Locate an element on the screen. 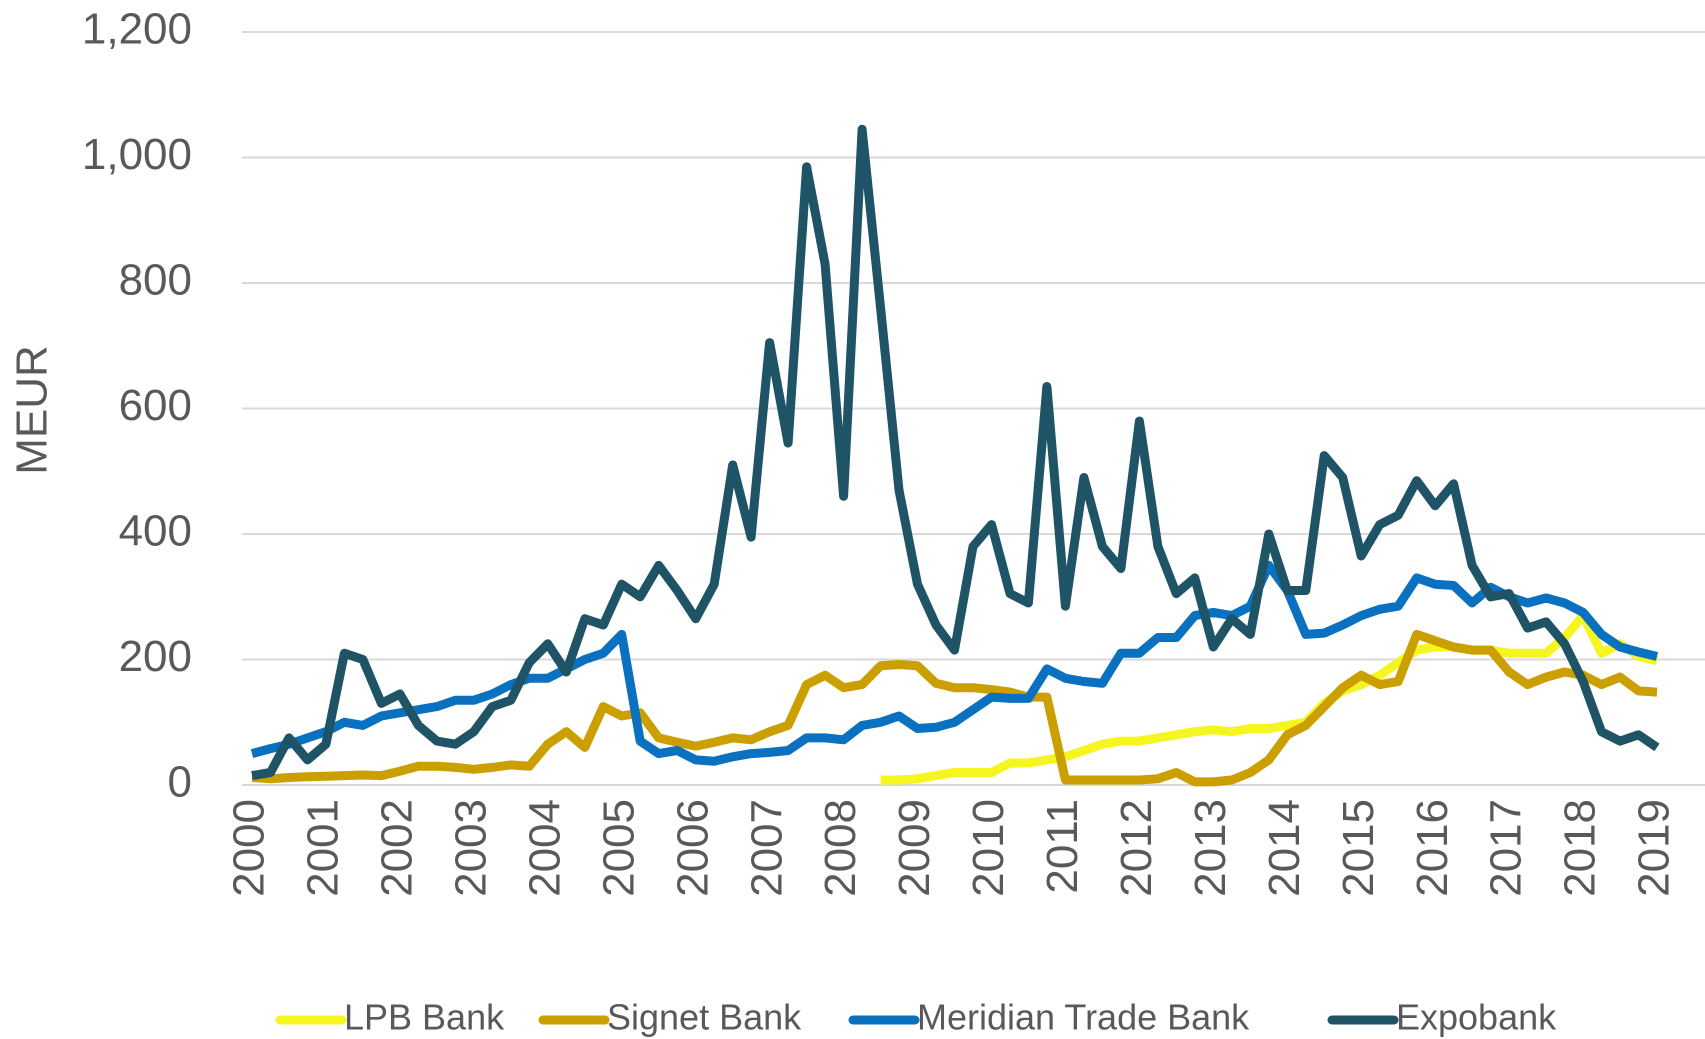  y-tick-label: 800 is located at coordinates (155, 280).